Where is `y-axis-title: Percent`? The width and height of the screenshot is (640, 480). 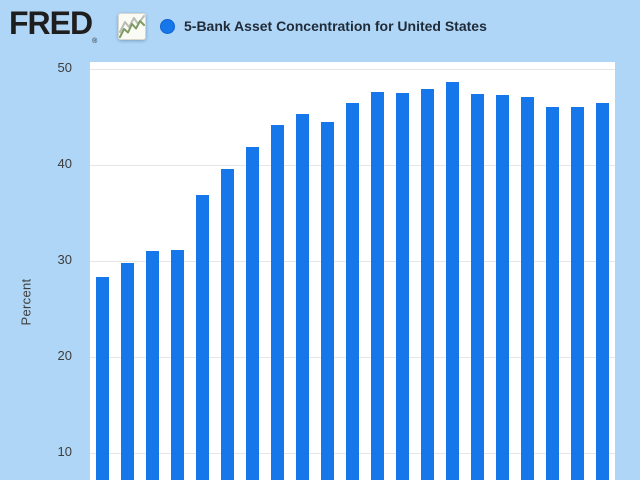
y-axis-title: Percent is located at coordinates (26, 302).